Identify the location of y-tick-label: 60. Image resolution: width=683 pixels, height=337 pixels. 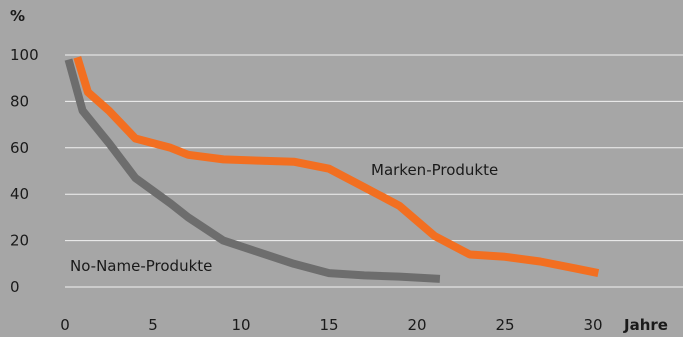
(19, 148).